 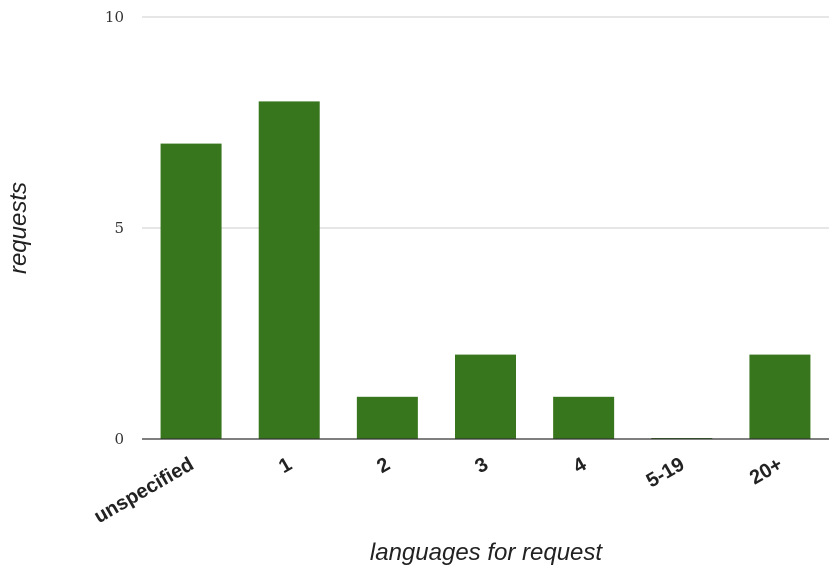 What do you see at coordinates (666, 472) in the screenshot?
I see `x-tick-label: 5-19` at bounding box center [666, 472].